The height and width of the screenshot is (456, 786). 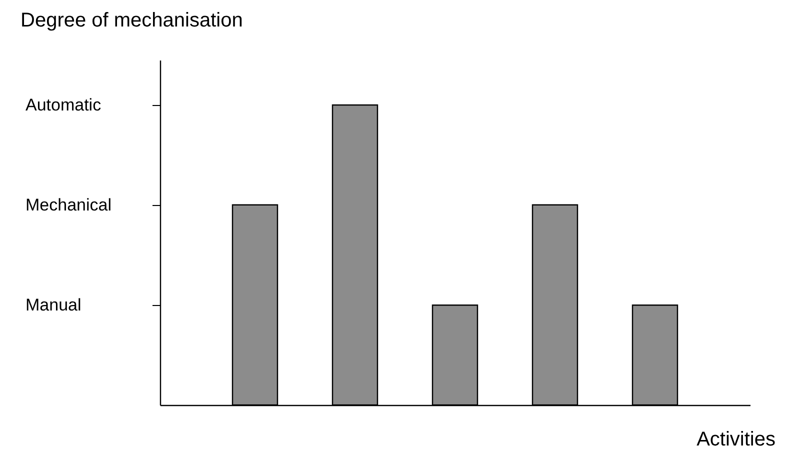 What do you see at coordinates (64, 105) in the screenshot?
I see `text: Automatic` at bounding box center [64, 105].